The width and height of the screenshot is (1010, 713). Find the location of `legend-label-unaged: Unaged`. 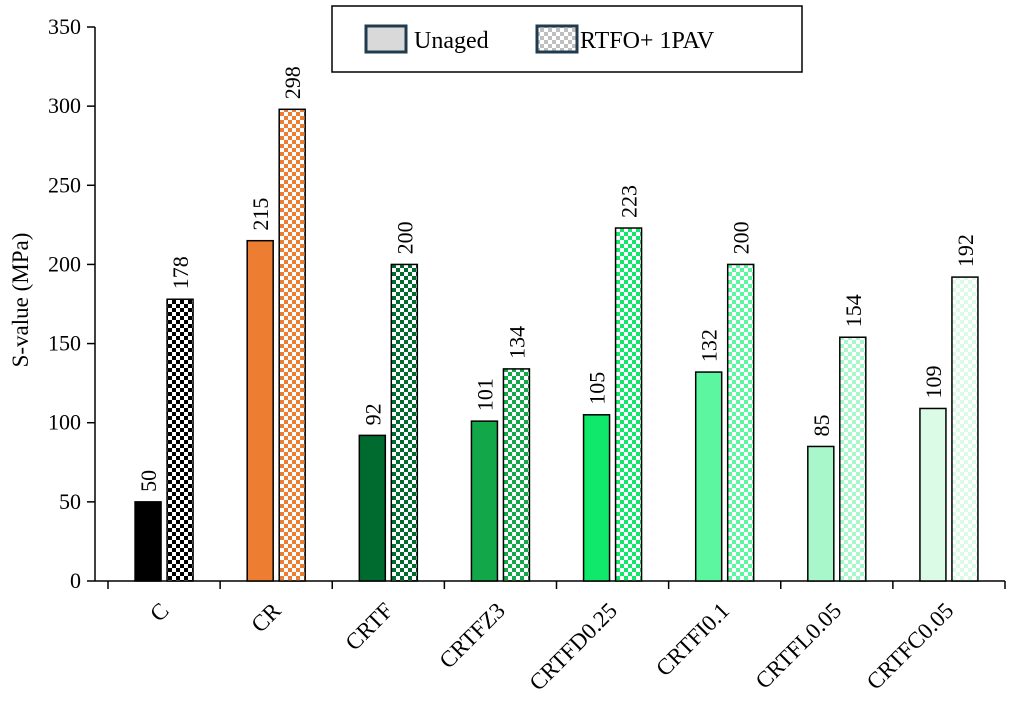

legend-label-unaged: Unaged is located at coordinates (451, 41).